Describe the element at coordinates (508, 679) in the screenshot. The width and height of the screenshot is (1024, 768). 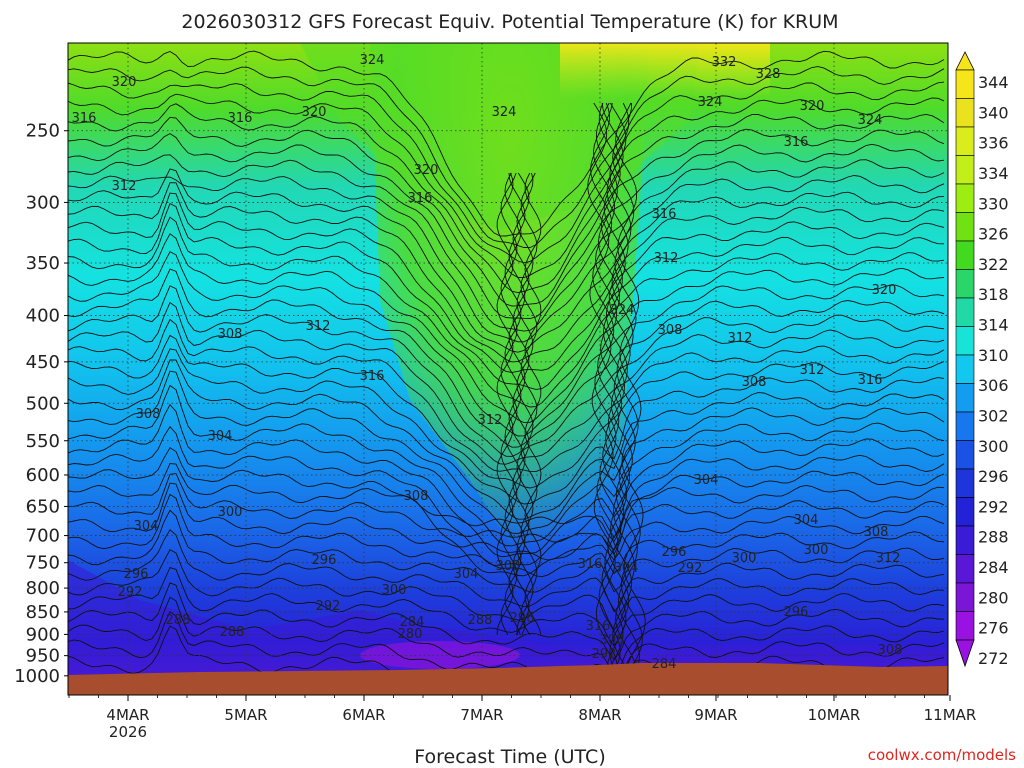
I see `terrain-surface` at that location.